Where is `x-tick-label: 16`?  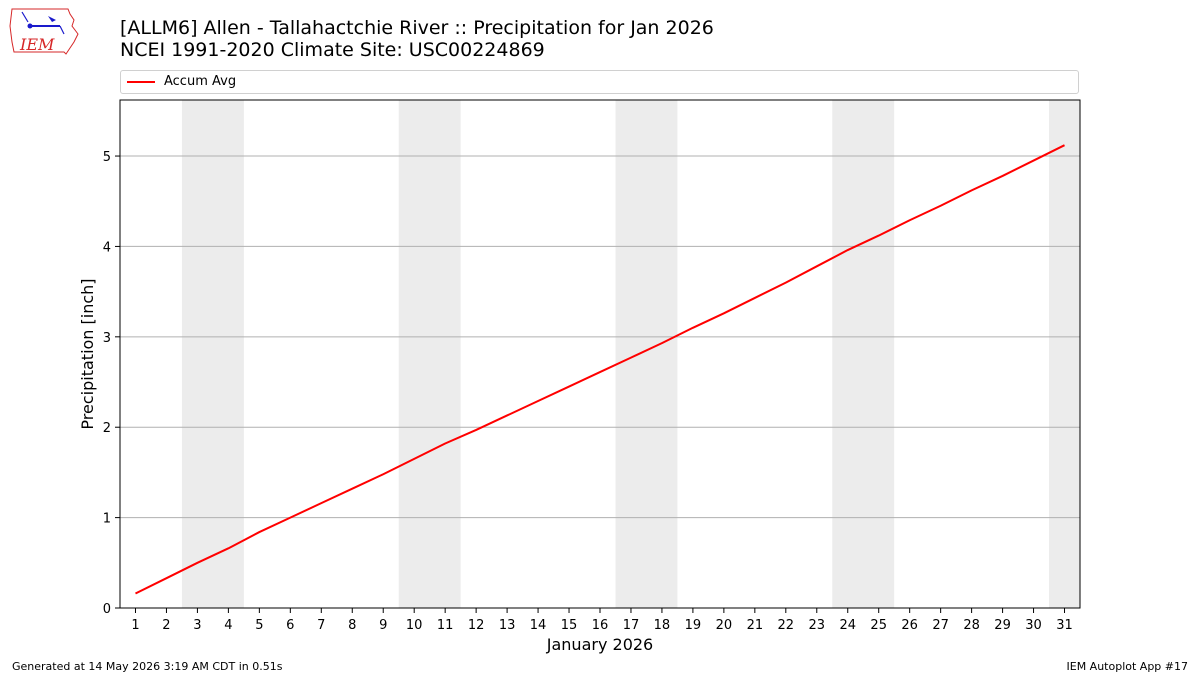
x-tick-label: 16 is located at coordinates (600, 625).